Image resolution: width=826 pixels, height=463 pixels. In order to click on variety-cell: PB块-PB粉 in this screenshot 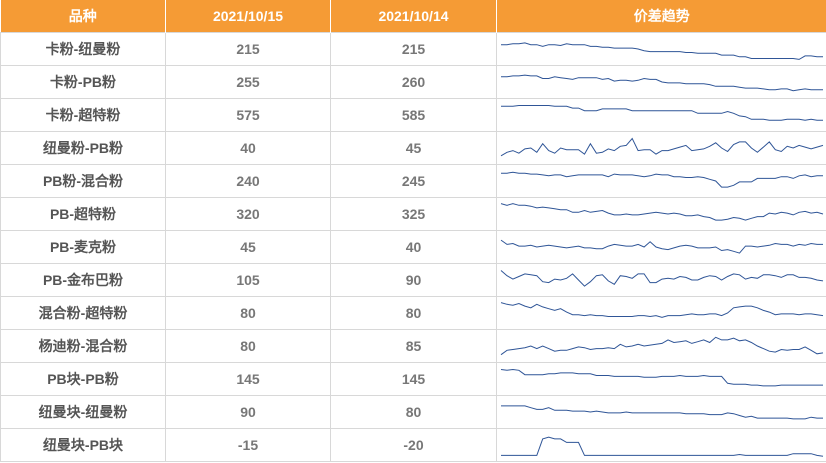, I will do `click(83, 379)`.